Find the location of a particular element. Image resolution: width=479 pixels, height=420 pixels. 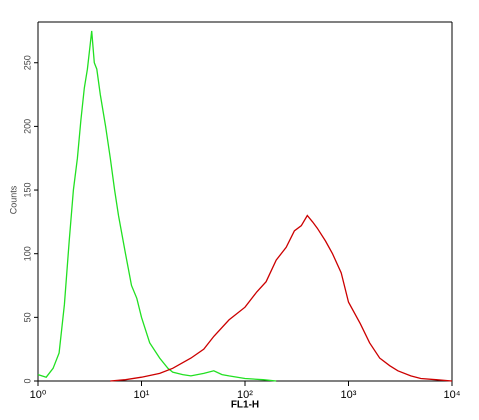

x-tick-label: 10⁴ is located at coordinates (452, 395).